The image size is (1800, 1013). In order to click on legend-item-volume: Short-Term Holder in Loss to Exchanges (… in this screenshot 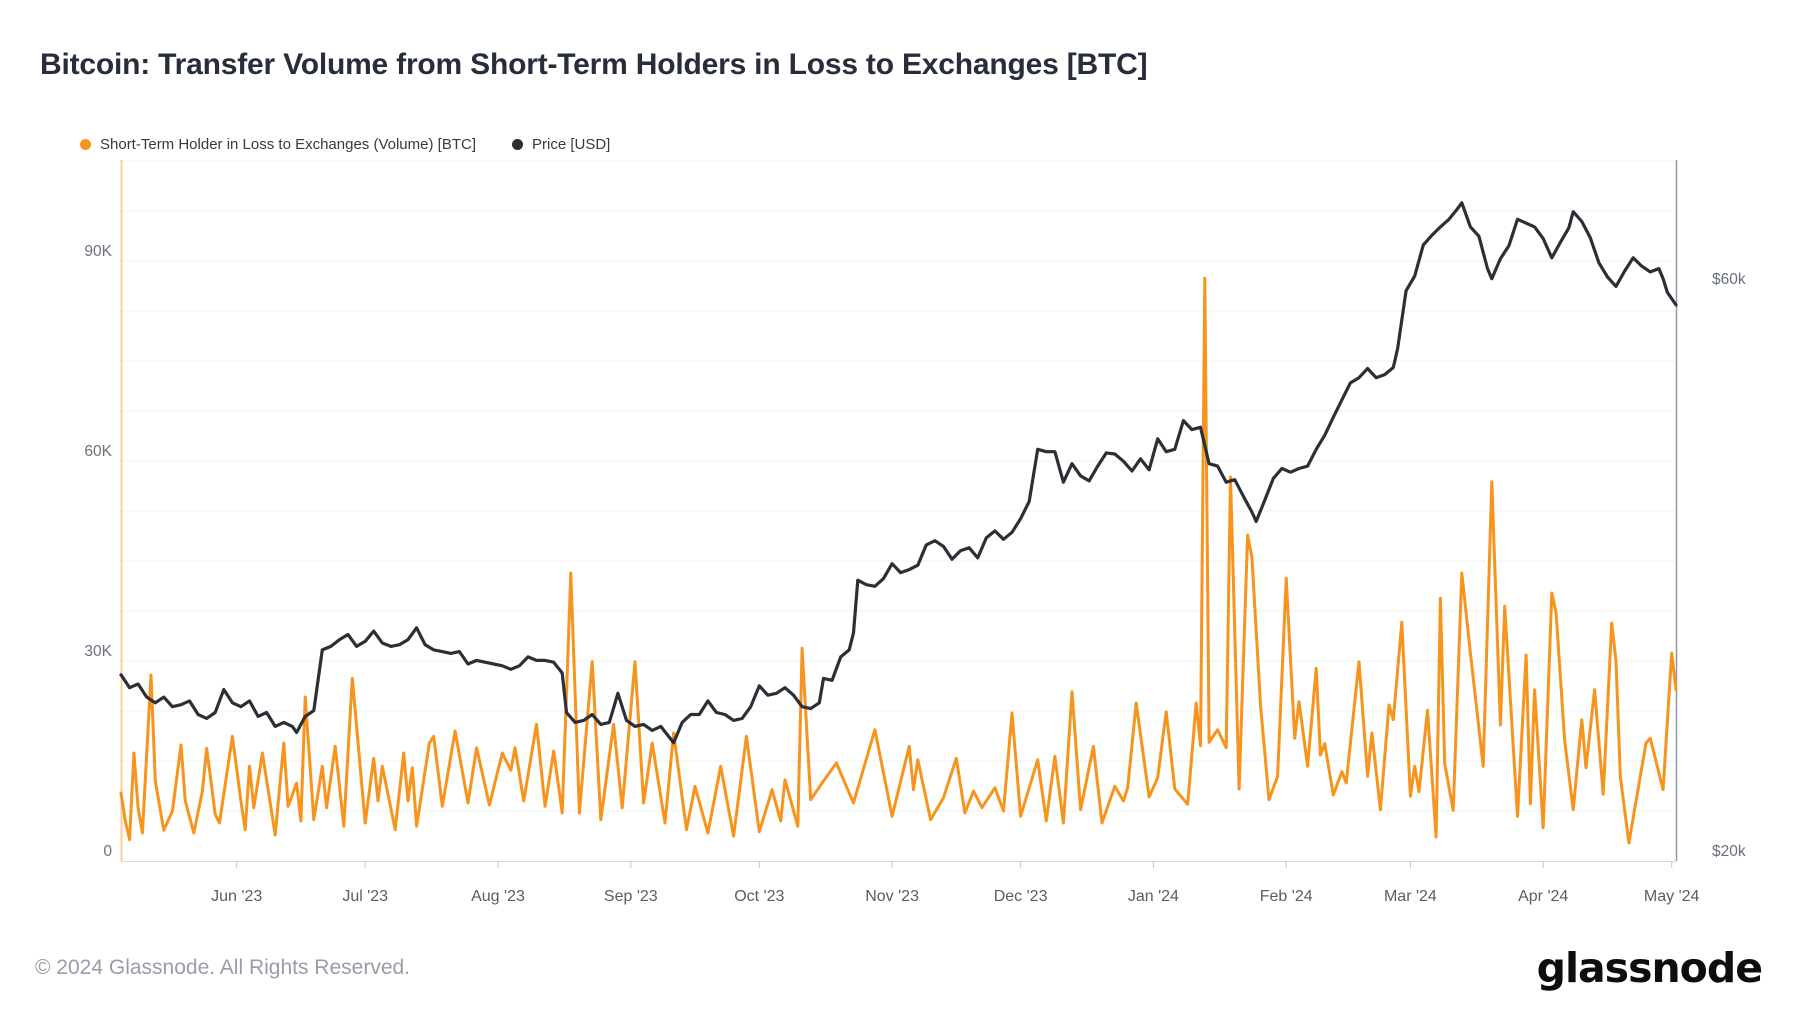, I will do `click(278, 144)`.